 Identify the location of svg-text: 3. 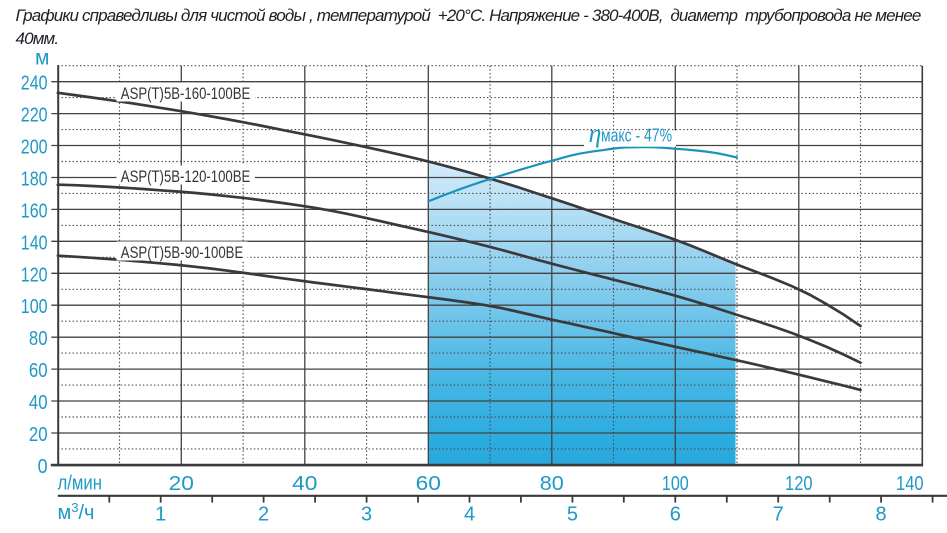
(366, 514).